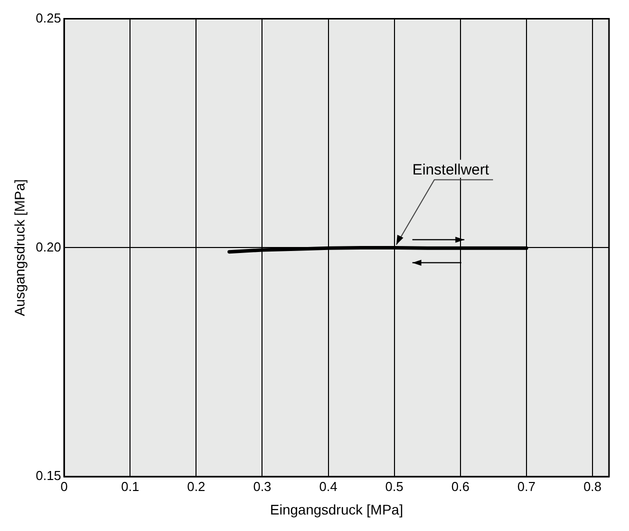 The height and width of the screenshot is (531, 629). Describe the element at coordinates (526, 486) in the screenshot. I see `x-tick-label: 0.7` at that location.